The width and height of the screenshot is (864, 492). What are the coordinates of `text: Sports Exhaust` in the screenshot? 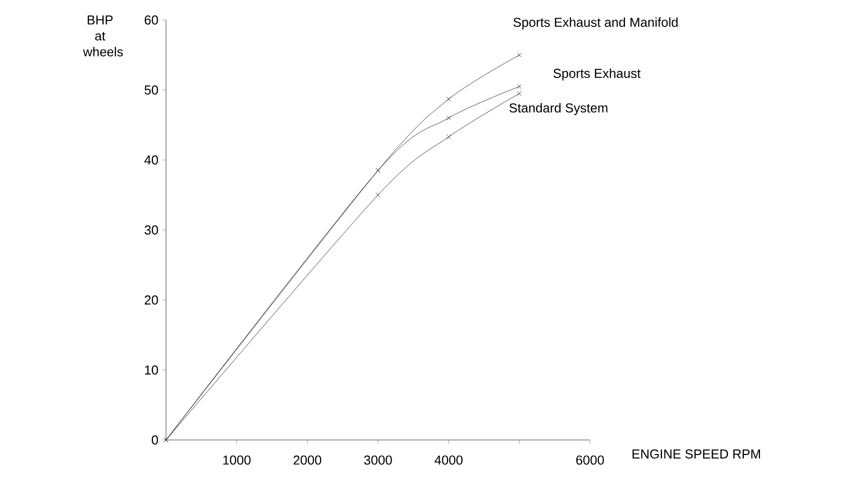 It's located at (597, 74).